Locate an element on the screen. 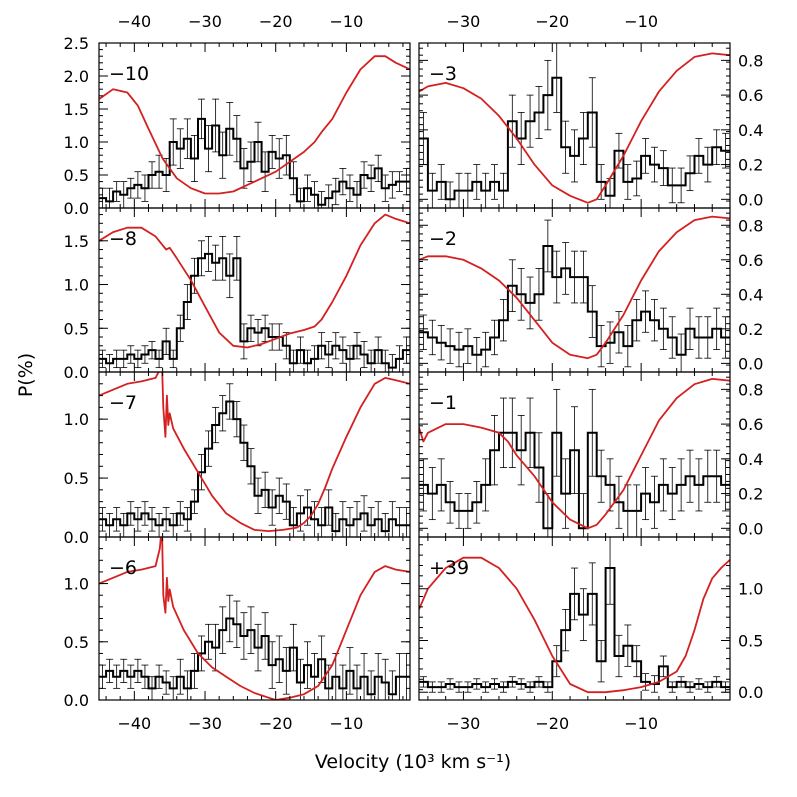 Image resolution: width=797 pixels, height=797 pixels. panel-left-0: 0.0 0.5 1.0 1.5 2.0 2.5 −40 −30 −20 −10 −10 is located at coordinates (237, 115).